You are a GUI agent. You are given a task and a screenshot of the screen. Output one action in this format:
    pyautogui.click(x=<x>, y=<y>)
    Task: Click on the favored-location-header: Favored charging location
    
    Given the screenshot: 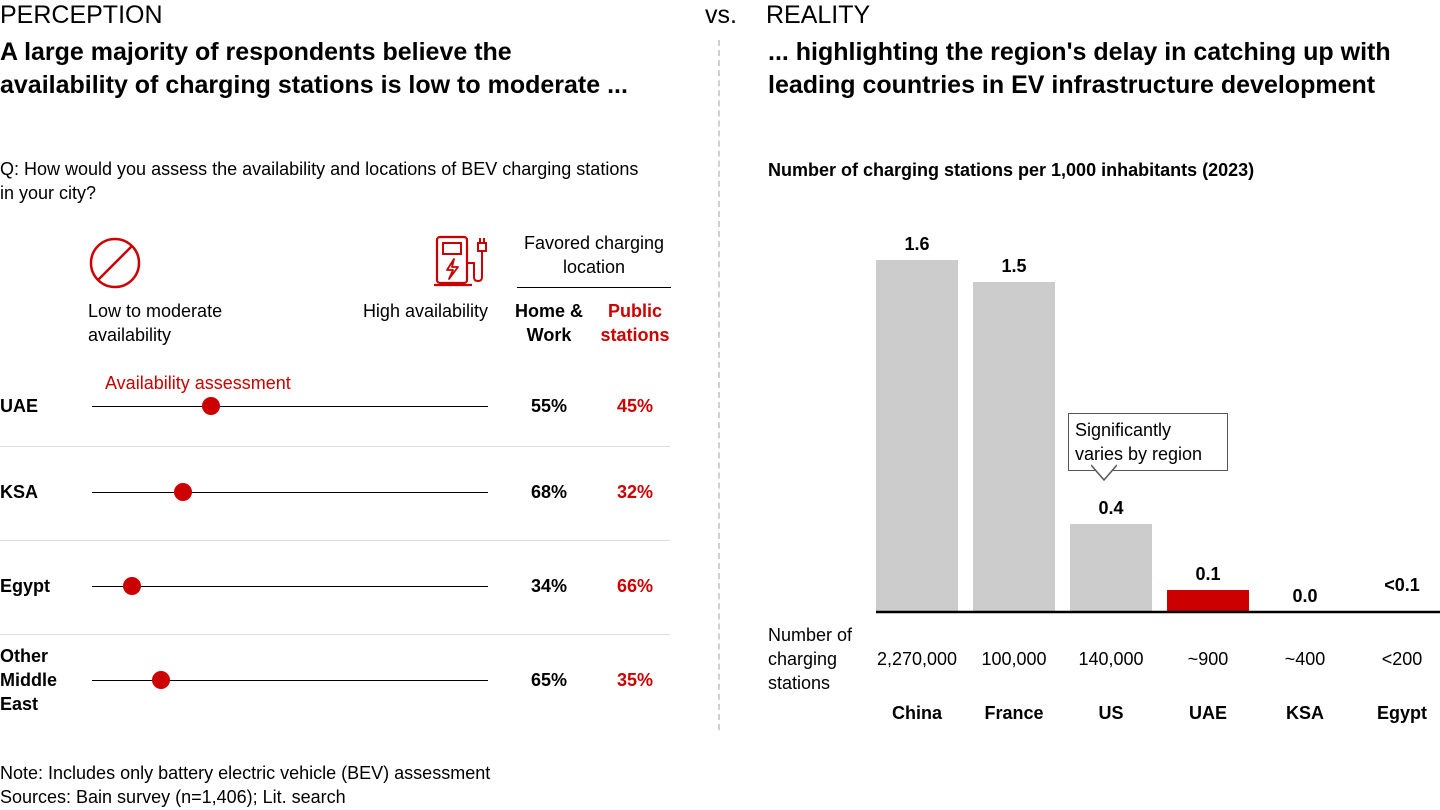 What is the action you would take?
    pyautogui.click(x=594, y=255)
    